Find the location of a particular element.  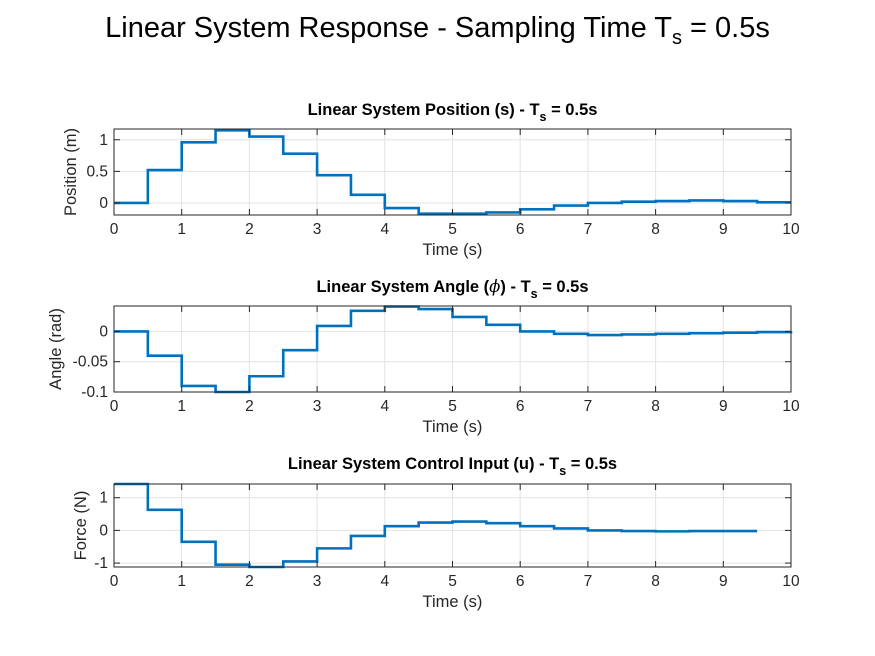

angle-x-tick-label: 0 is located at coordinates (114, 406).